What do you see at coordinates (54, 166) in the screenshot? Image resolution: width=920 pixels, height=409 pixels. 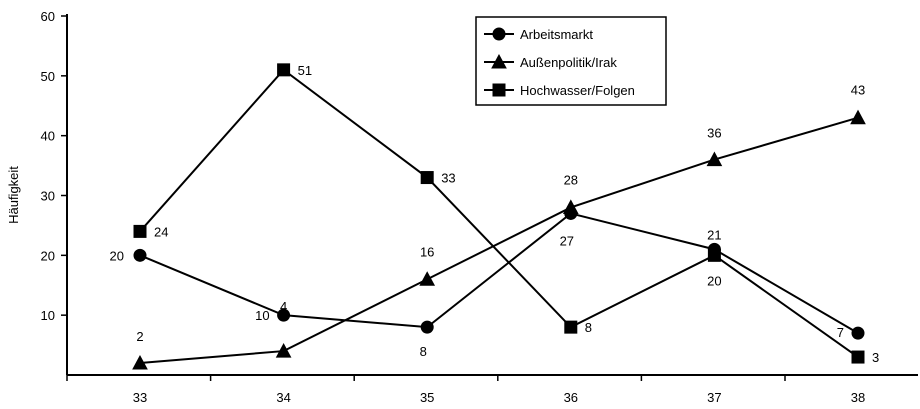 I see `y-axis-ticks: 10 20 30 40 50 60` at bounding box center [54, 166].